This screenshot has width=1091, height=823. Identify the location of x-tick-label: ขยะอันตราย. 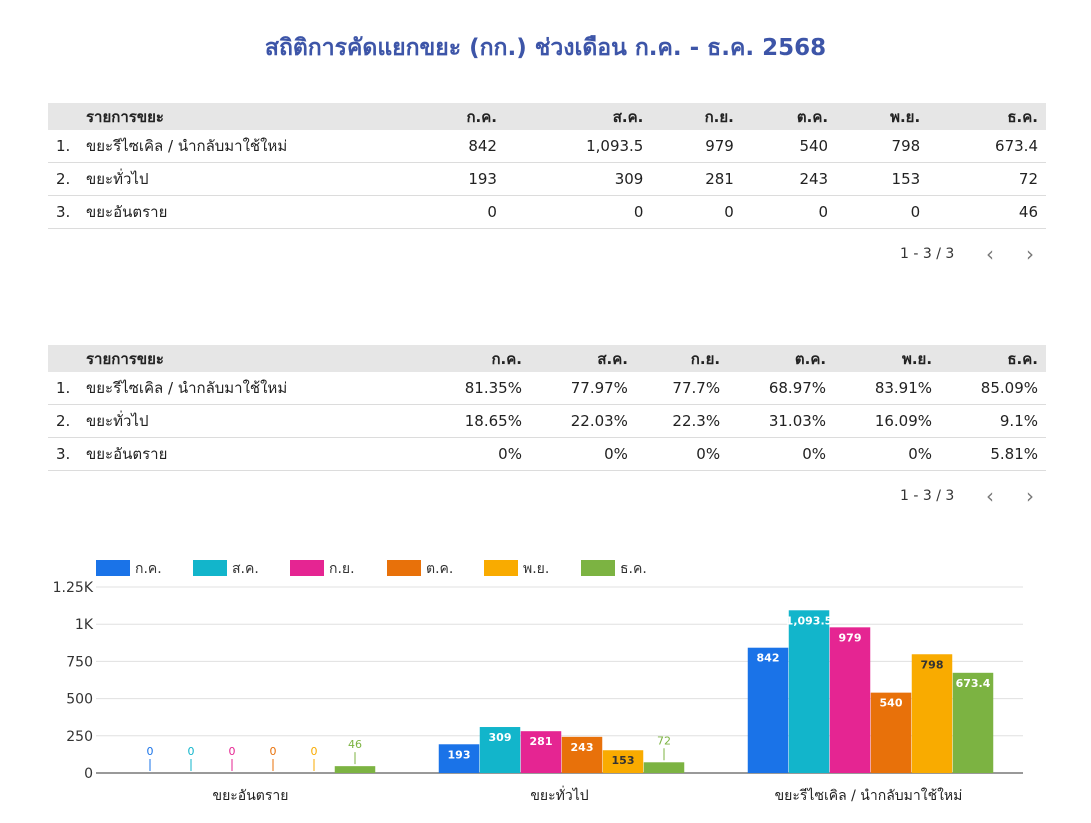
(251, 796).